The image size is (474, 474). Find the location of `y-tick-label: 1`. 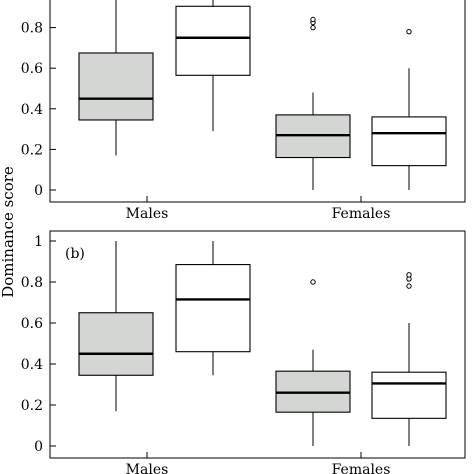

y-tick-label: 1 is located at coordinates (38, 242).